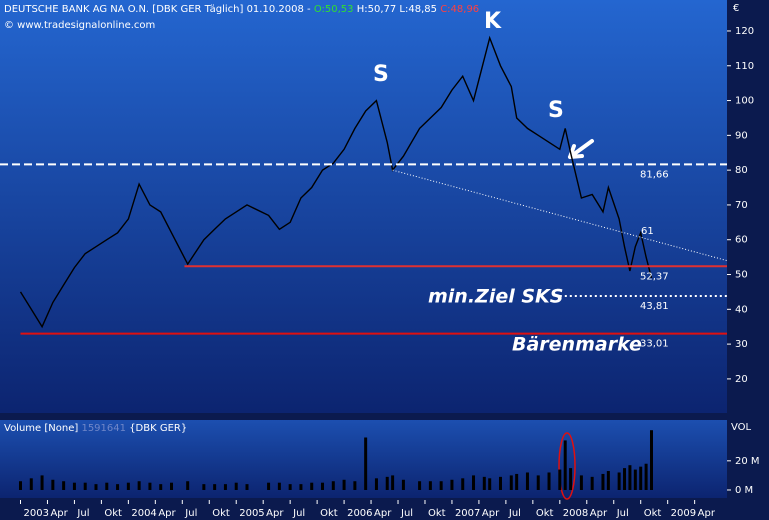 The image size is (769, 520). Describe the element at coordinates (79, 25) in the screenshot. I see `copyright: © www.tradesignalonline.com` at that location.